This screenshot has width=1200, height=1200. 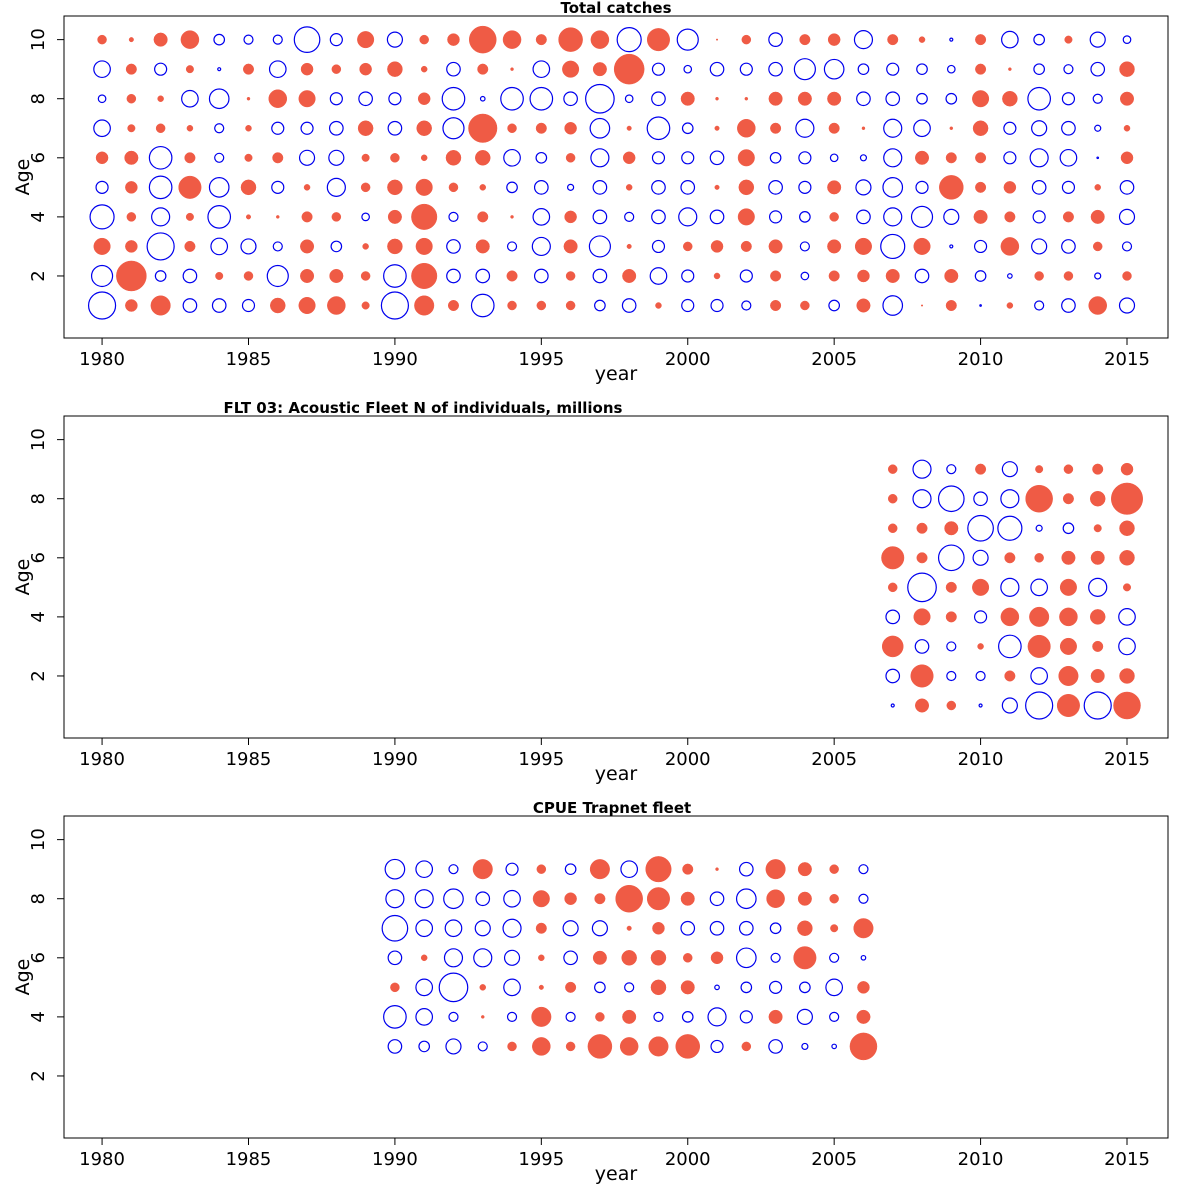 I want to click on x-axis-label: year, so click(x=616, y=1174).